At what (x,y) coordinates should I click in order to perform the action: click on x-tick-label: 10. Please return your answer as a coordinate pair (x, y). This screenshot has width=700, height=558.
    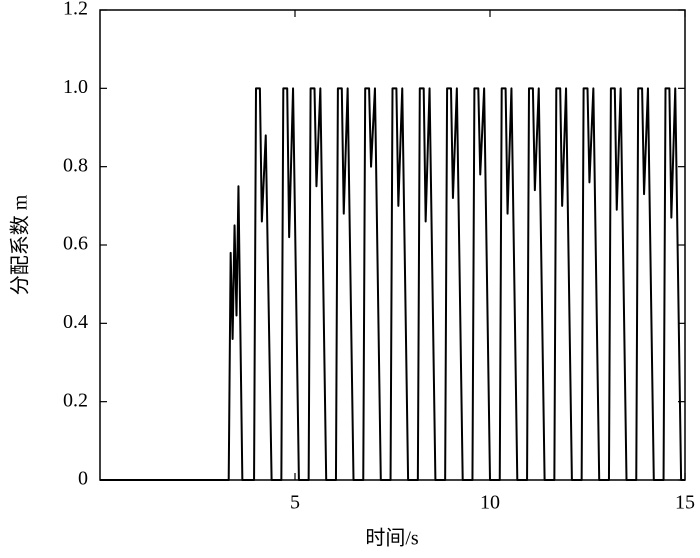
    Looking at the image, I should click on (490, 503).